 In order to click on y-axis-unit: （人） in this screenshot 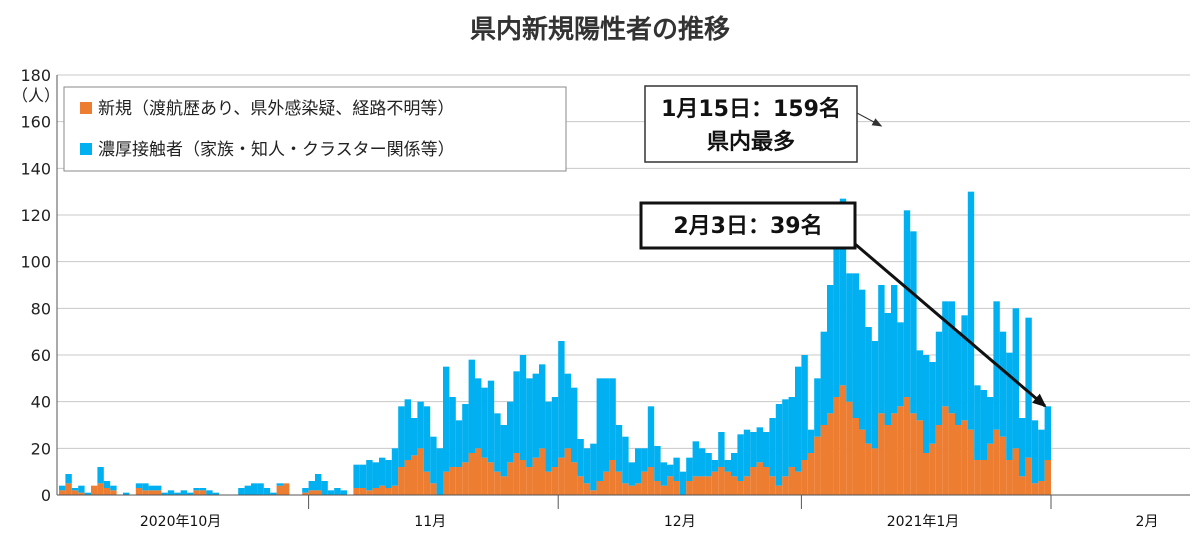, I will do `click(36, 95)`.